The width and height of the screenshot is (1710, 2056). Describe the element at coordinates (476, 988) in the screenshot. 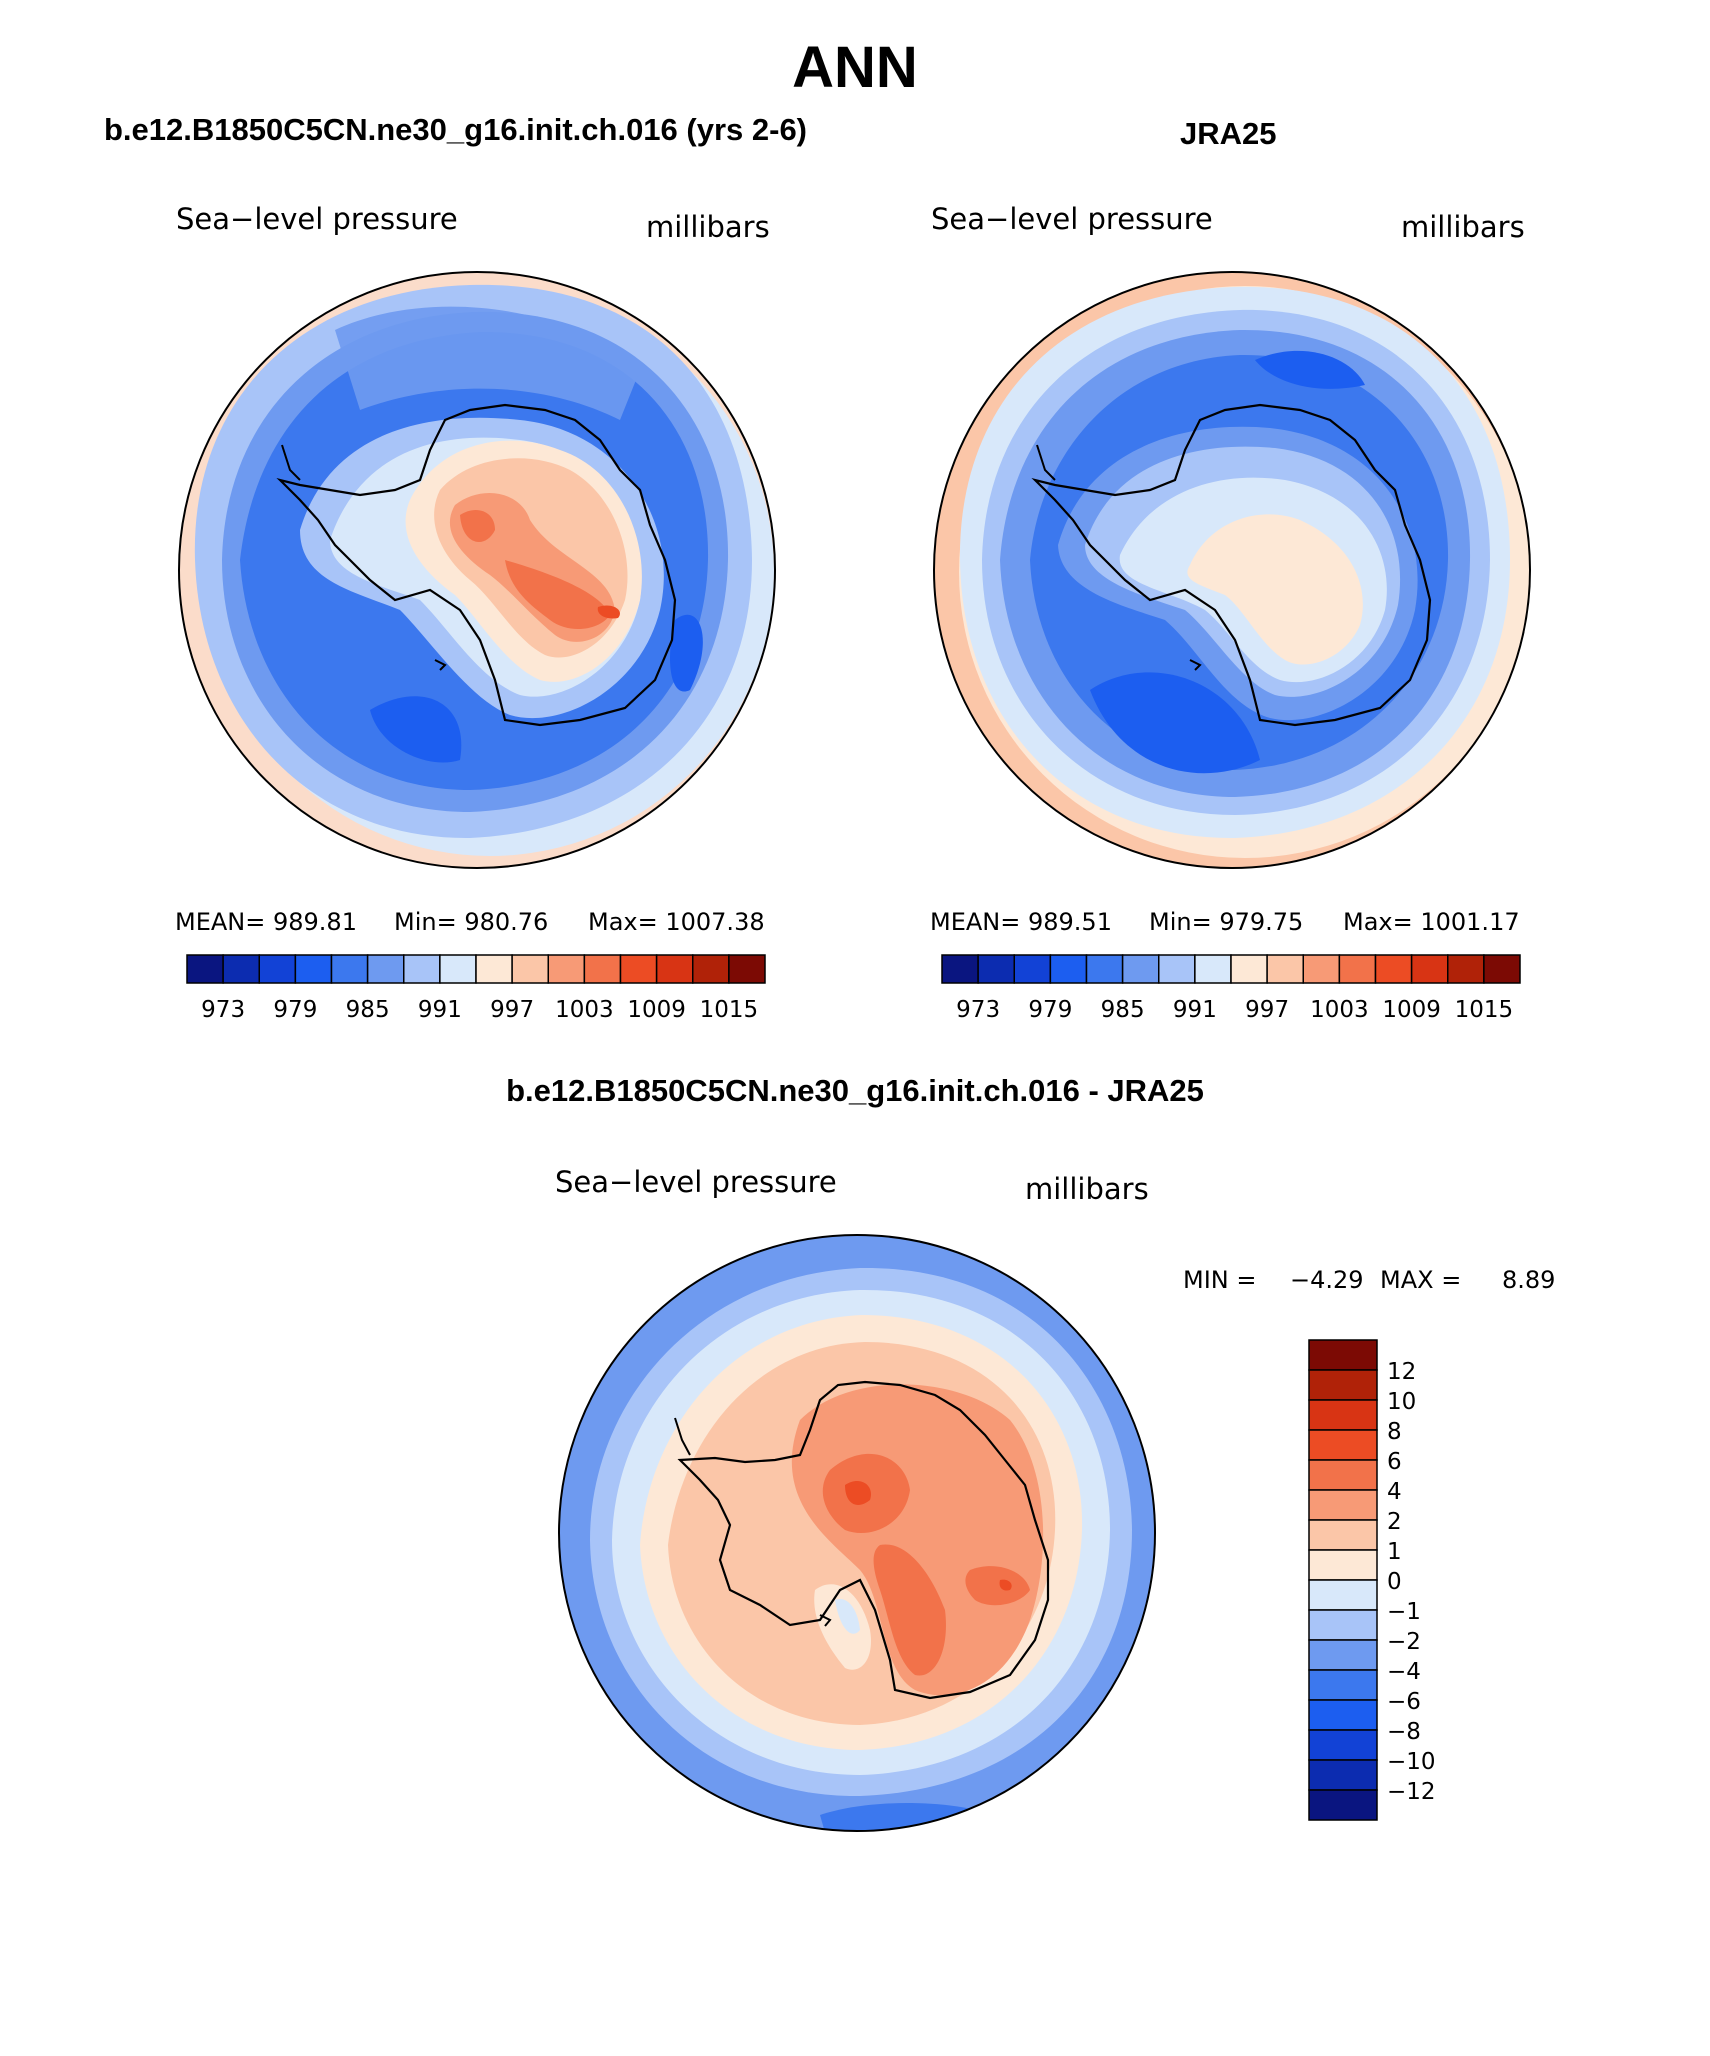

I see `left-colorbar: 973 979 985 991 997 1003 1009 1015` at that location.